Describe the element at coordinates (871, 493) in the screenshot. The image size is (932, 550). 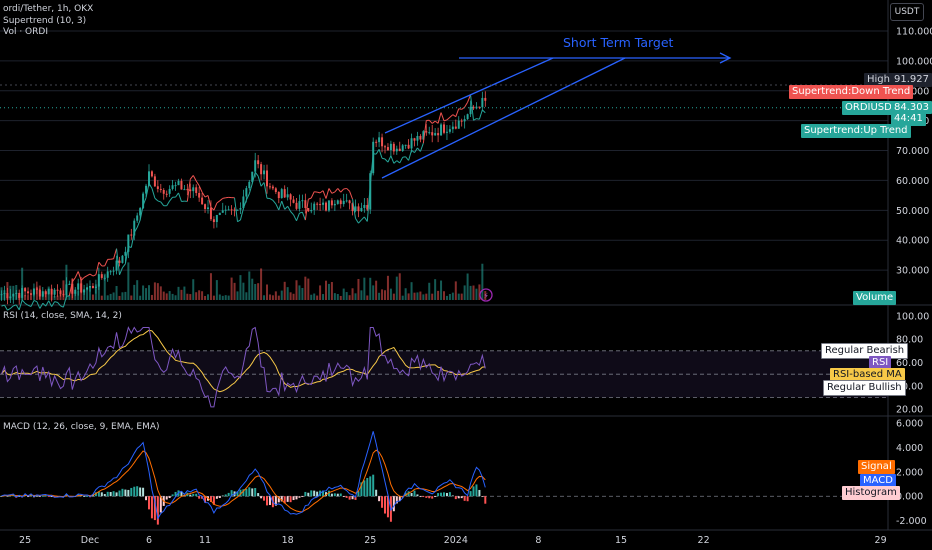
I see `histogram-label: Histogram` at that location.